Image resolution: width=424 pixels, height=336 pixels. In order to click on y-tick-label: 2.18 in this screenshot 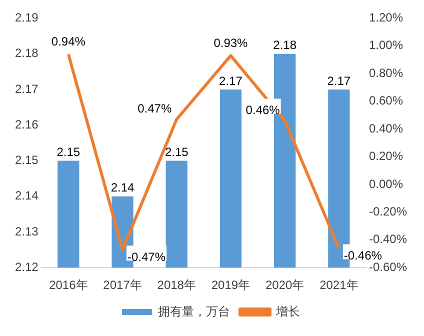, I will do `click(26, 53)`.